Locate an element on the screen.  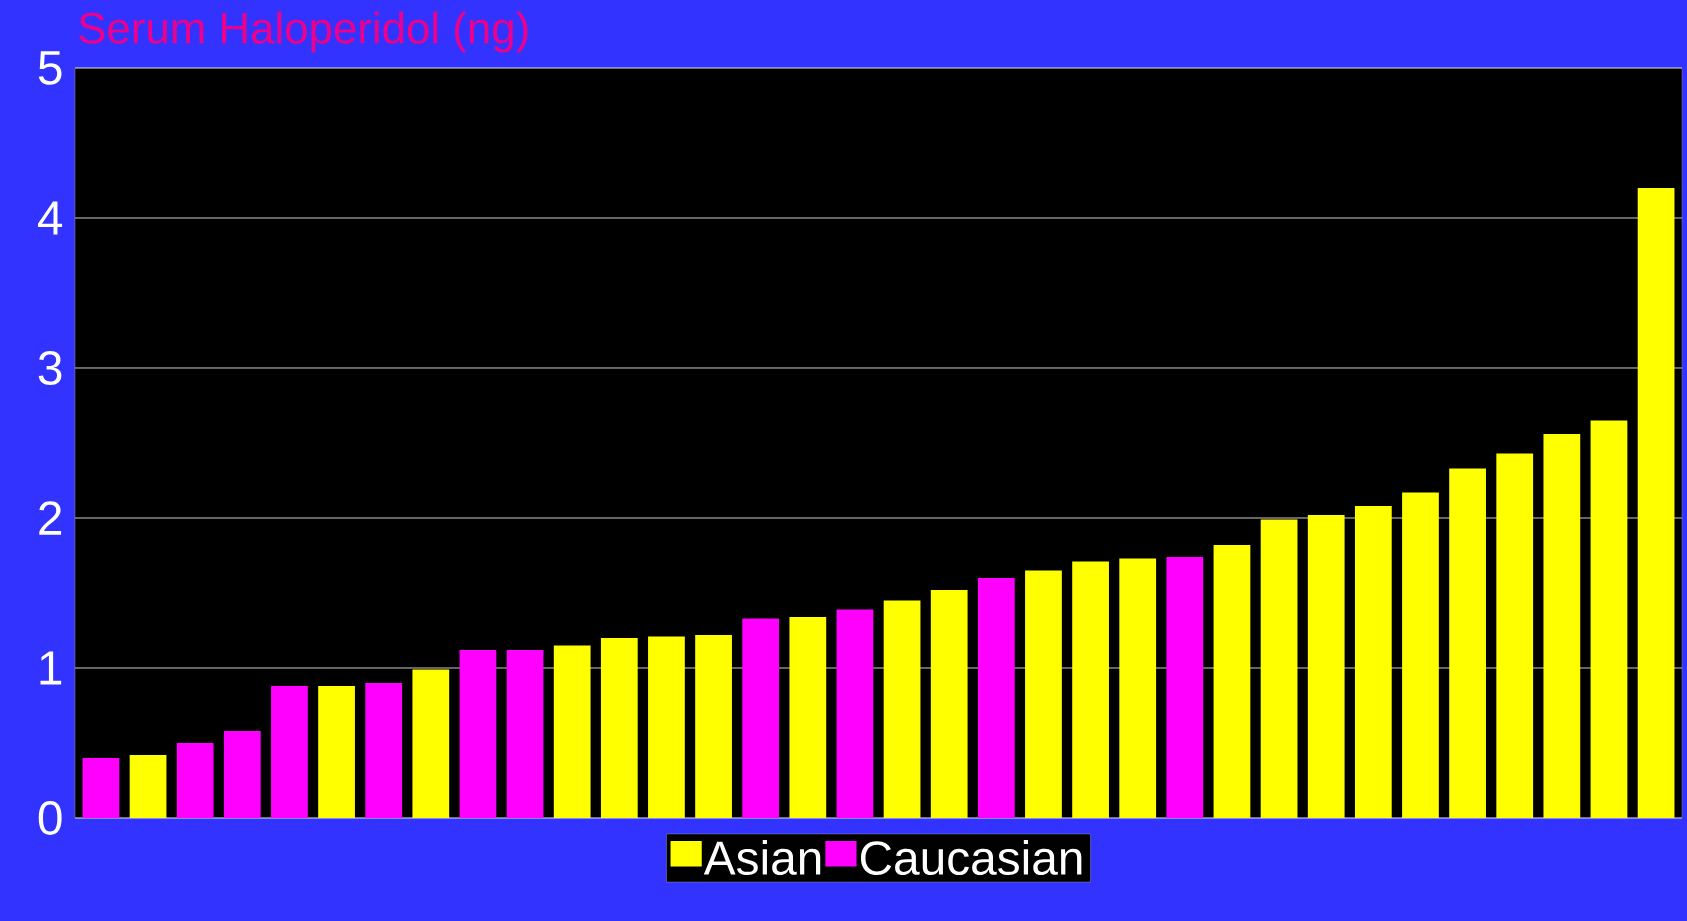
y-tick-label: 3 is located at coordinates (50, 368).